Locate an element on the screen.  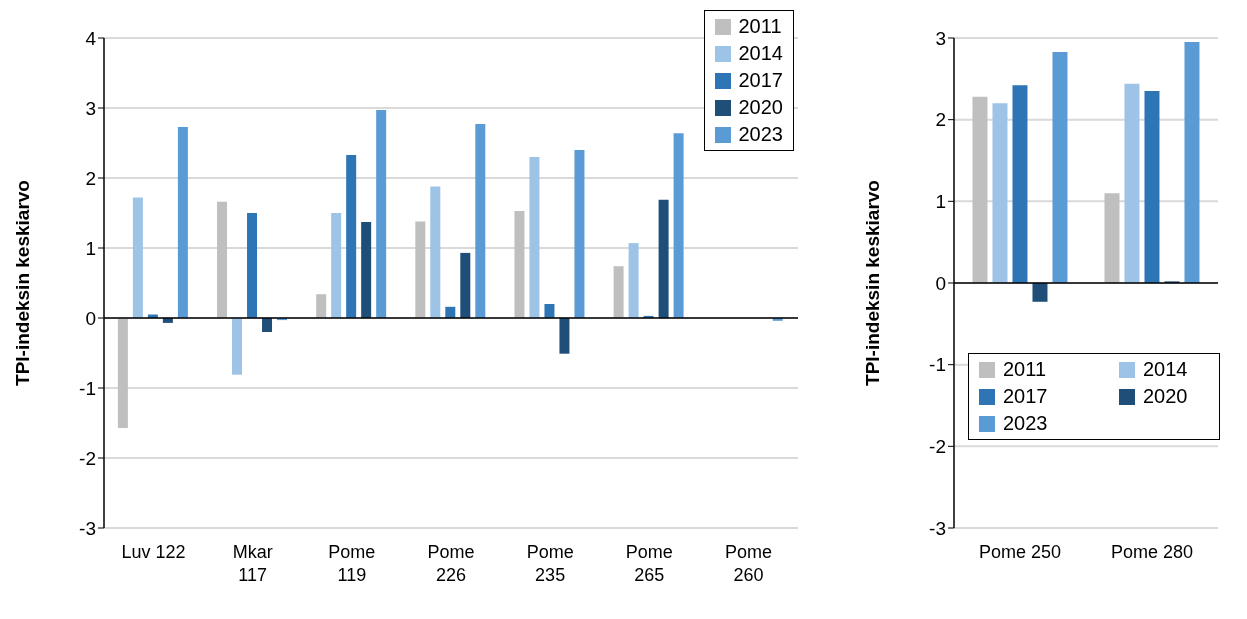
x-tick-label: Mkar 117 is located at coordinates (252, 563).